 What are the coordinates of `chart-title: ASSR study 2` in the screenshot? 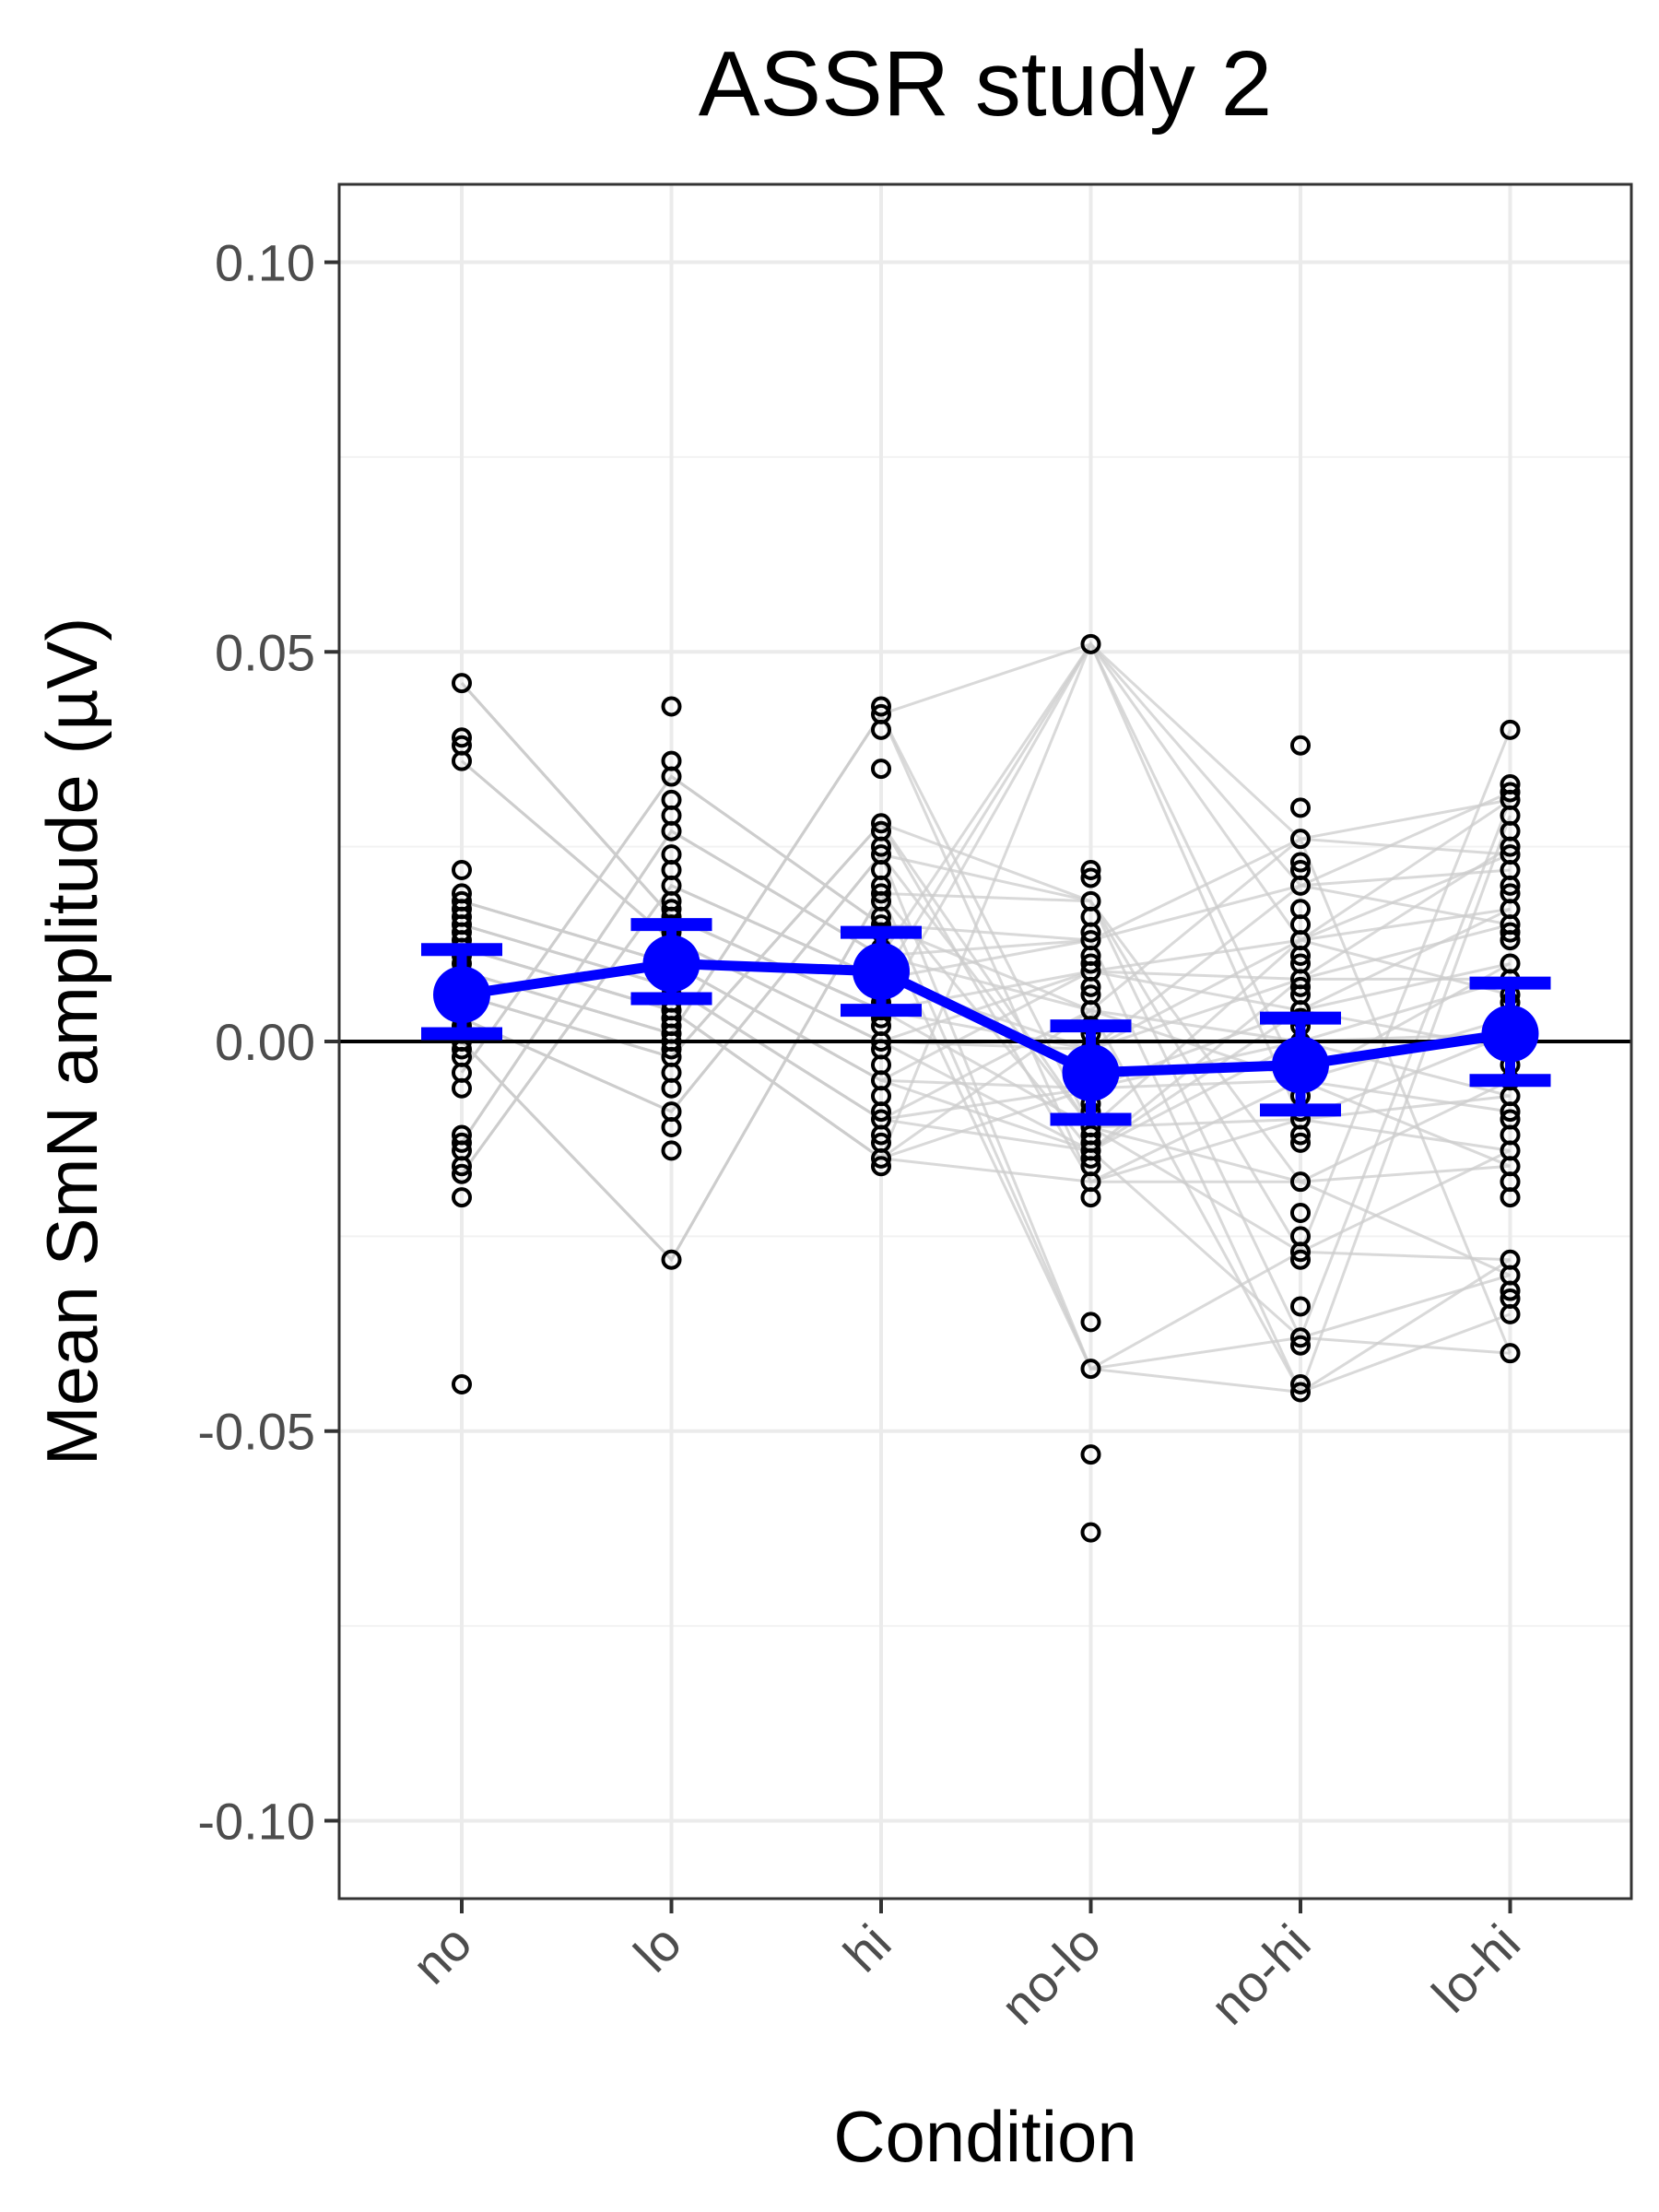 It's located at (986, 83).